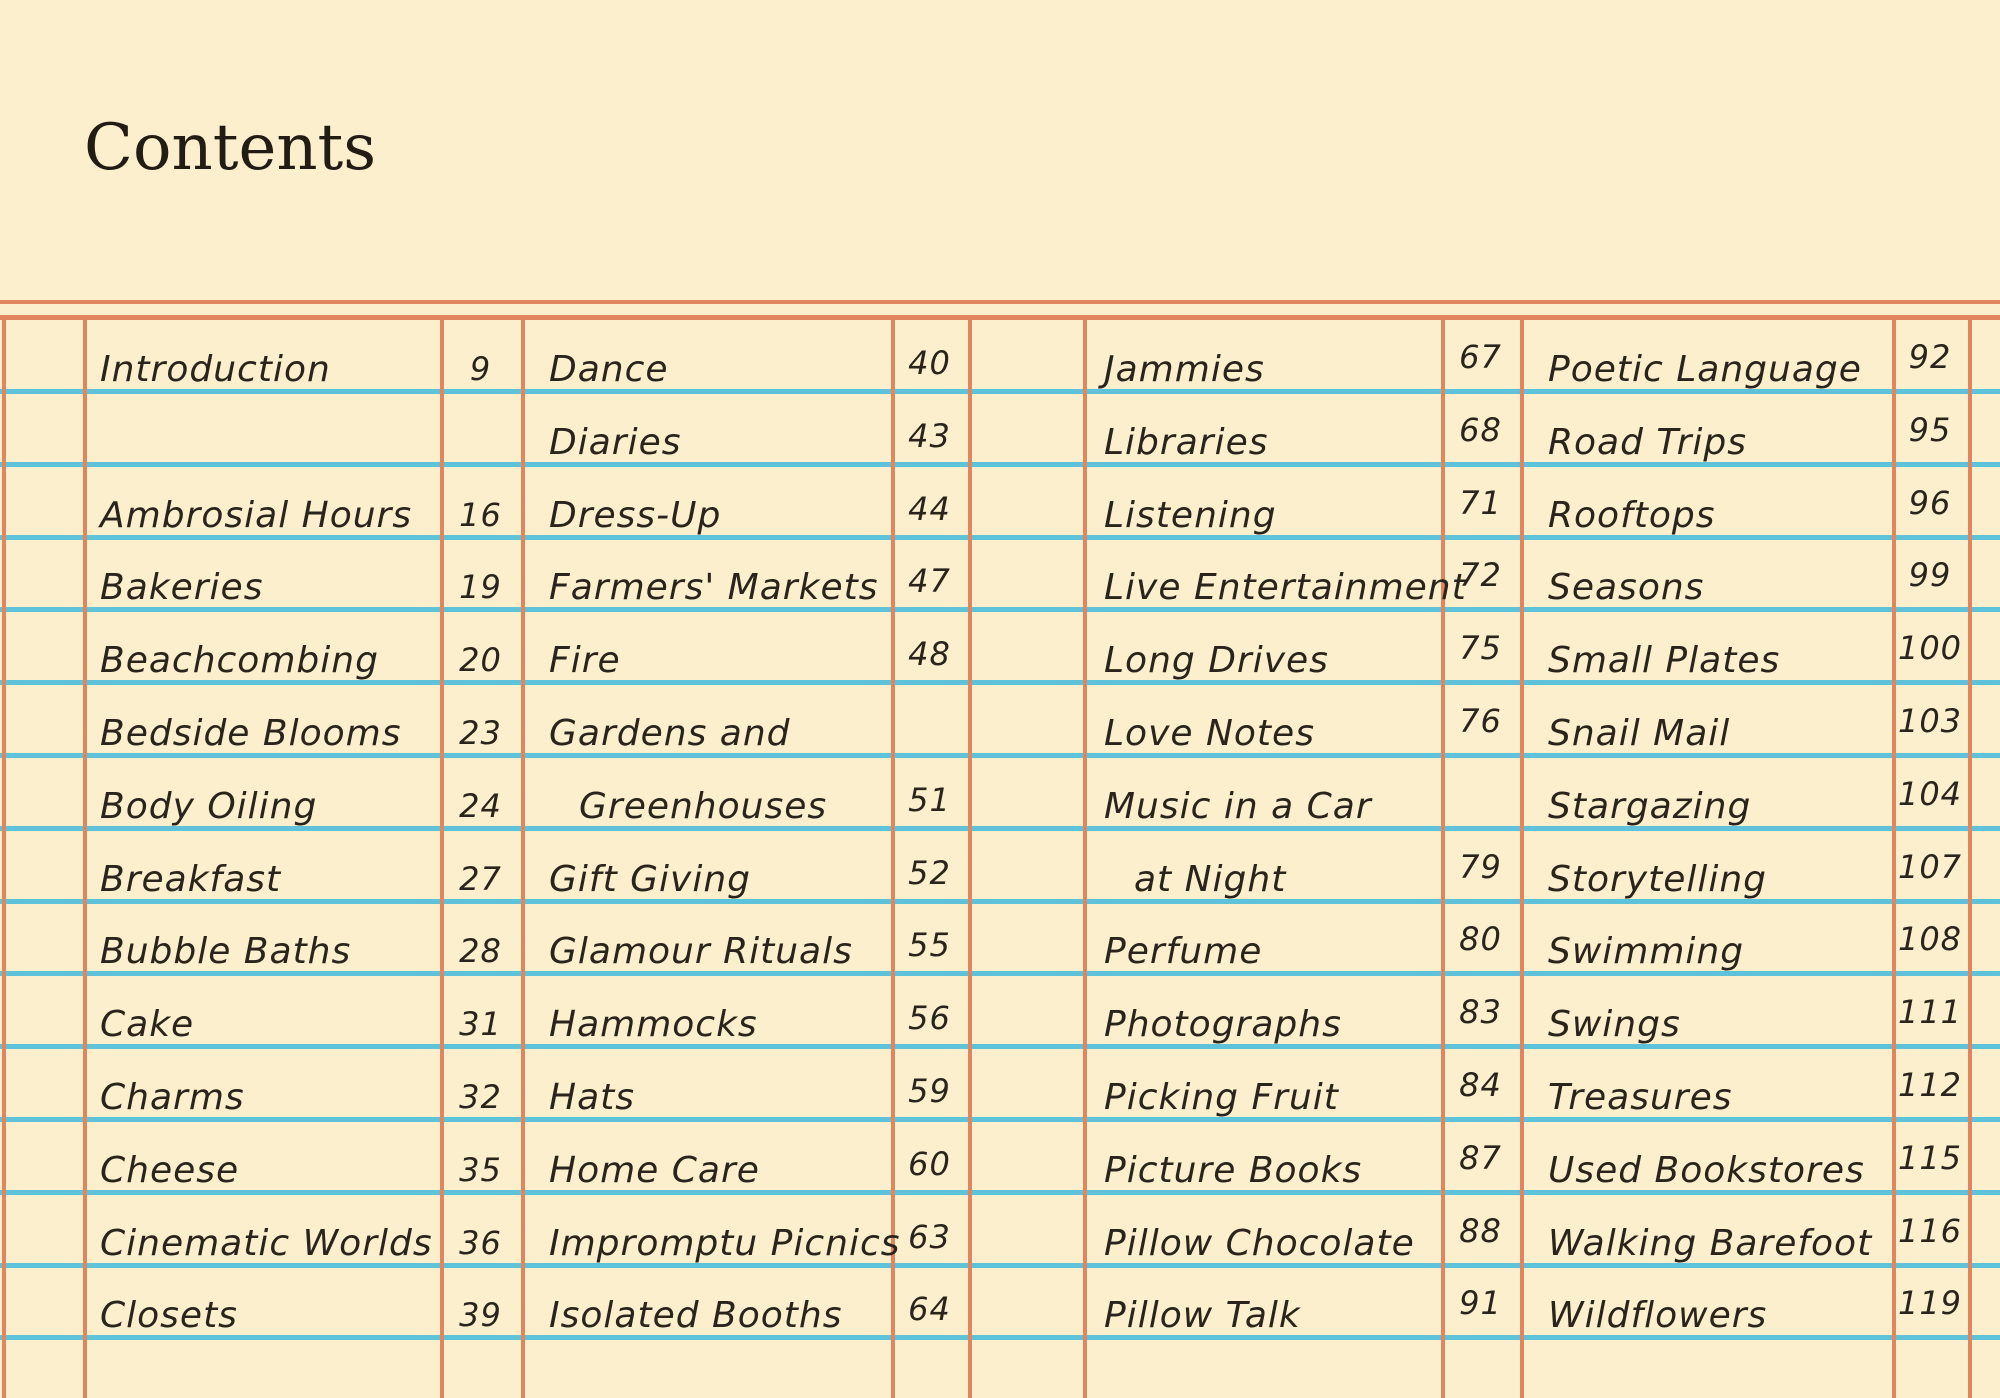 This screenshot has height=1398, width=2000. I want to click on toc-entry-title-text: Libraries, so click(1186, 443).